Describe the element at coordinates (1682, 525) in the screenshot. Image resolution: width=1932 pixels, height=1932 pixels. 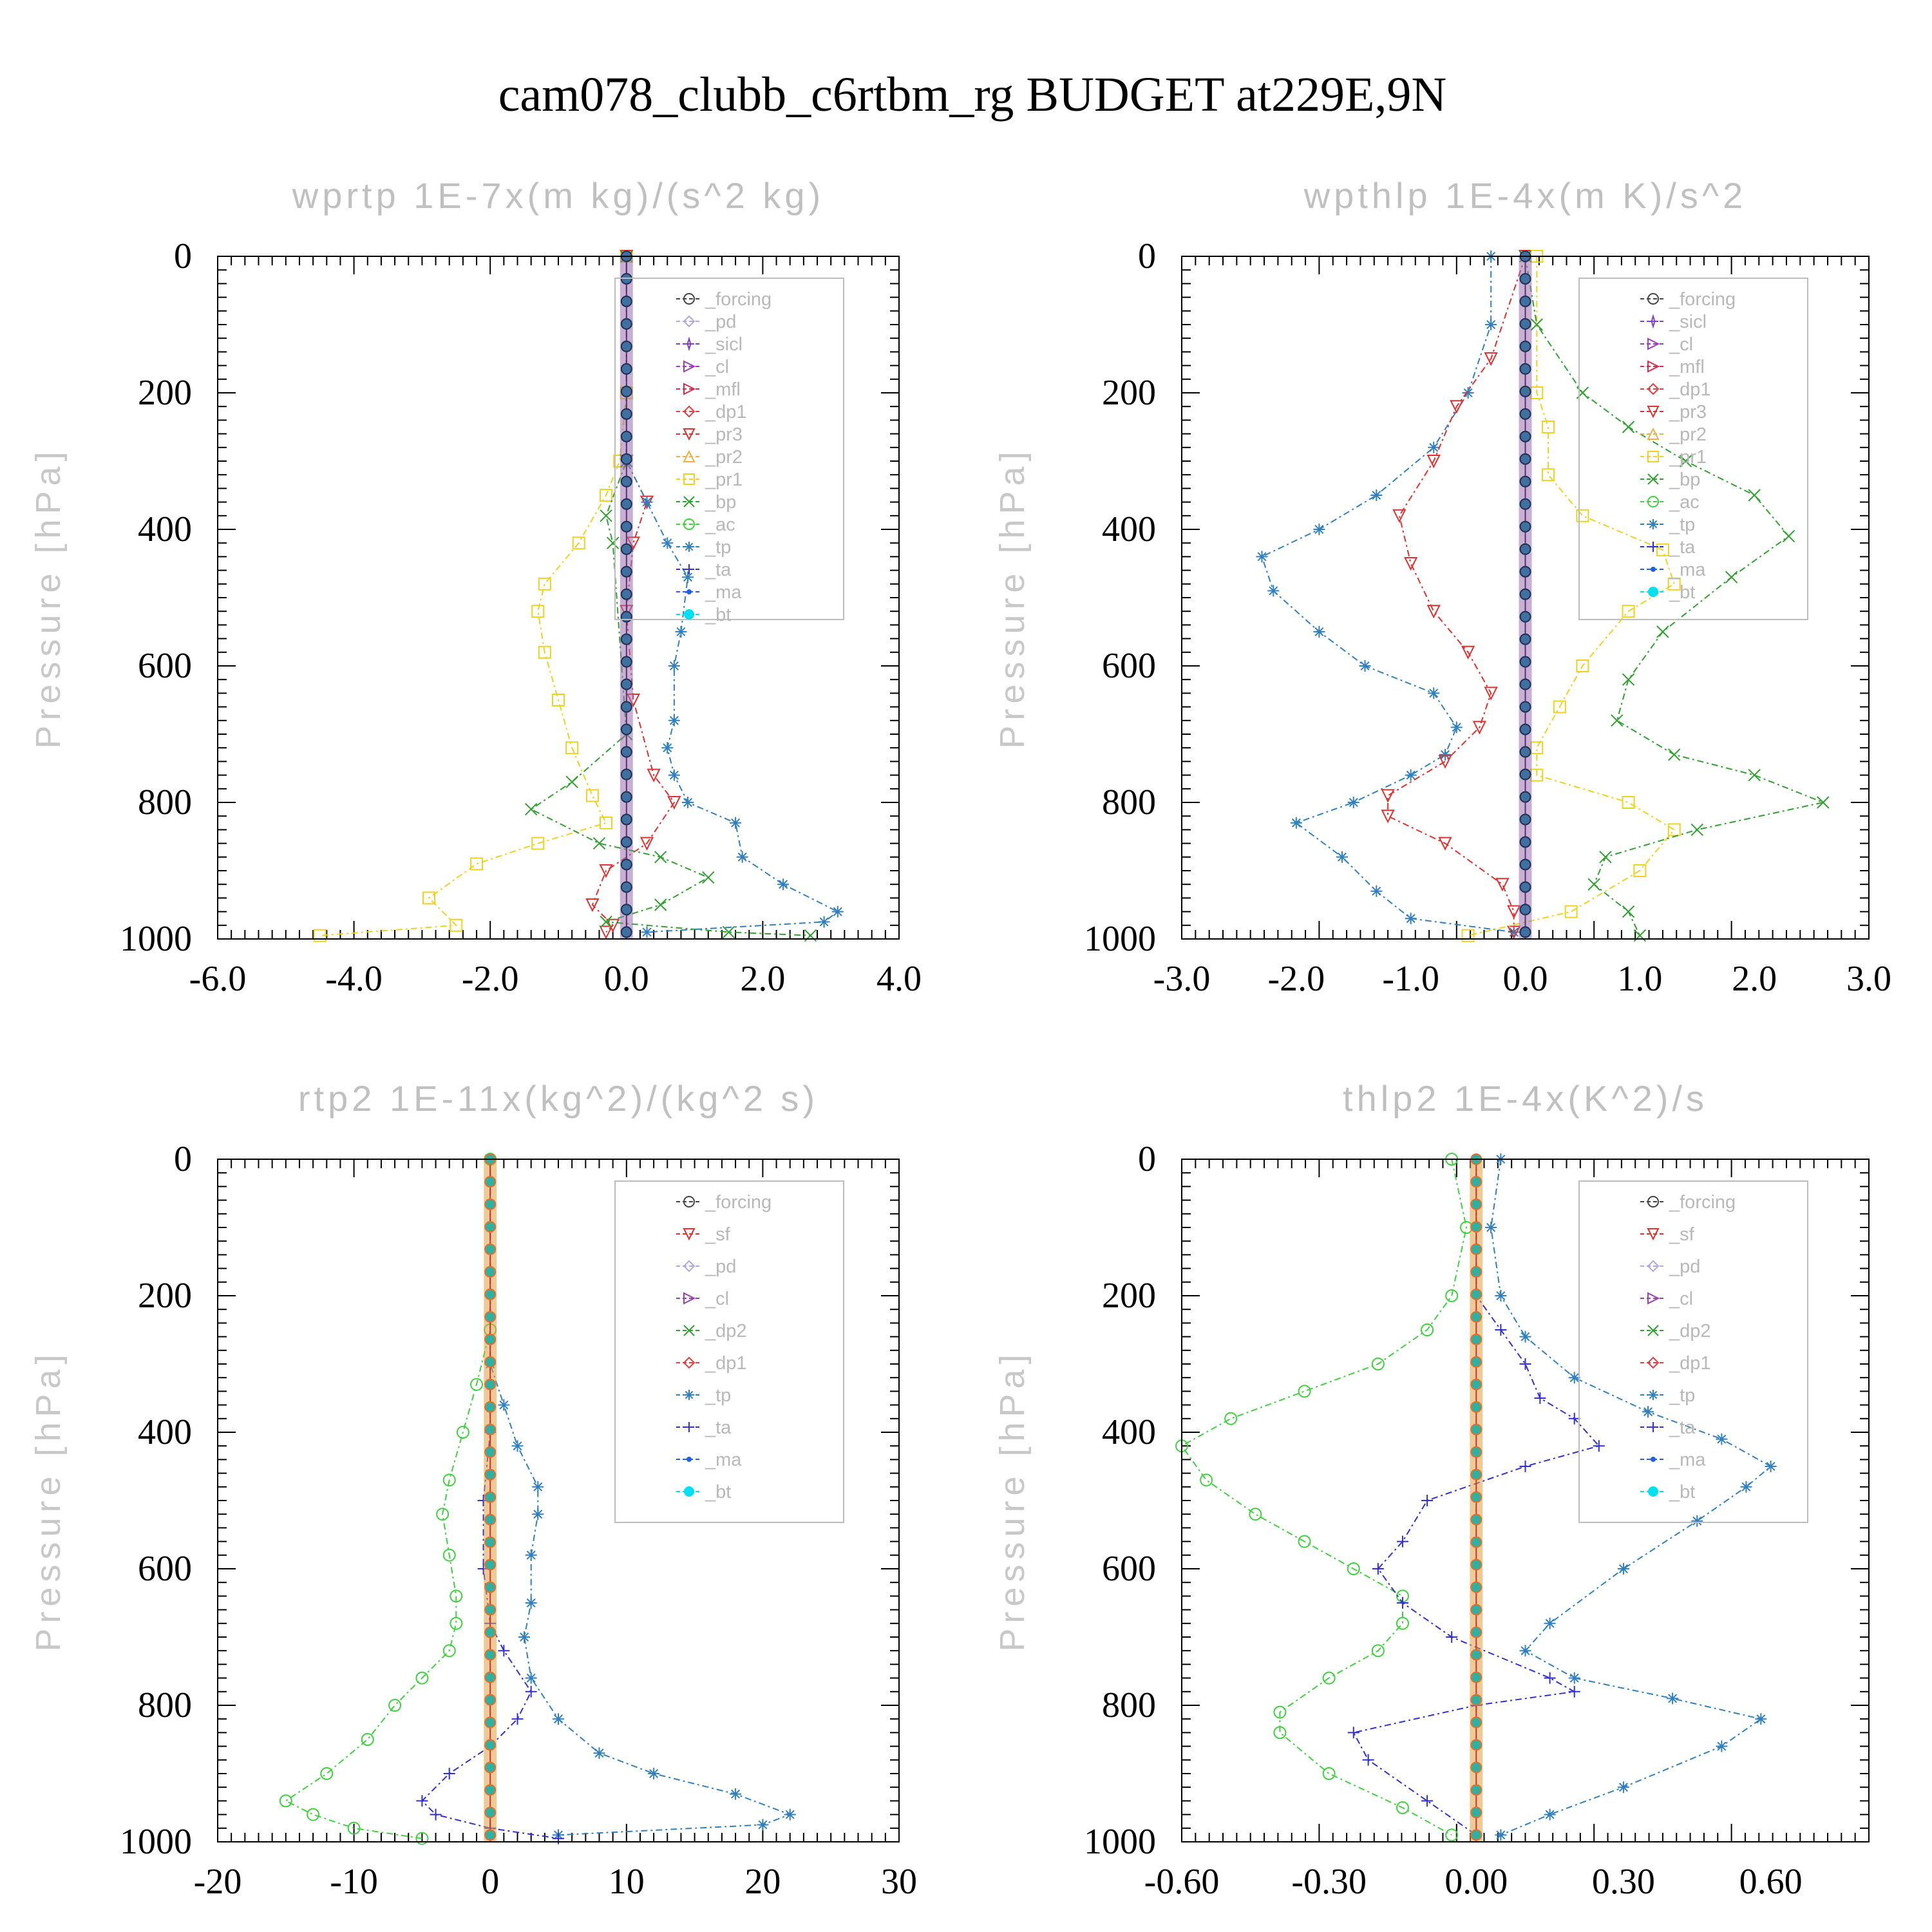
I see `legend-label: _tp` at that location.